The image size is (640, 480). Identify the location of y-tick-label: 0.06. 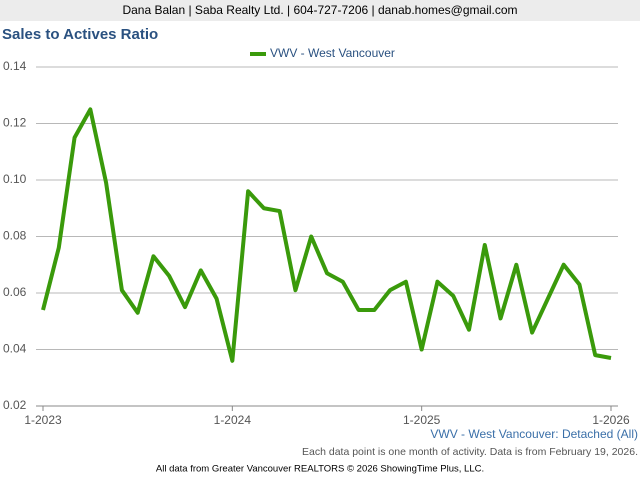
(15, 292).